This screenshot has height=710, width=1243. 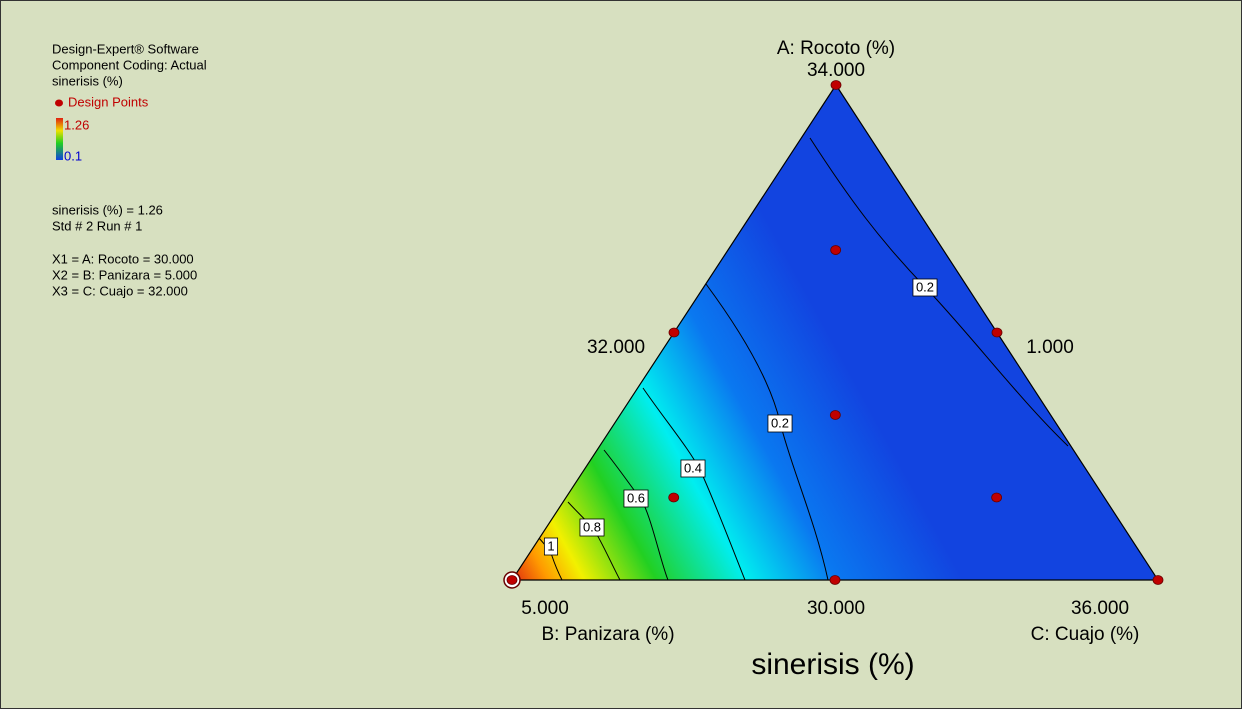 What do you see at coordinates (87, 80) in the screenshot?
I see `legend-title: sinerisis (%)` at bounding box center [87, 80].